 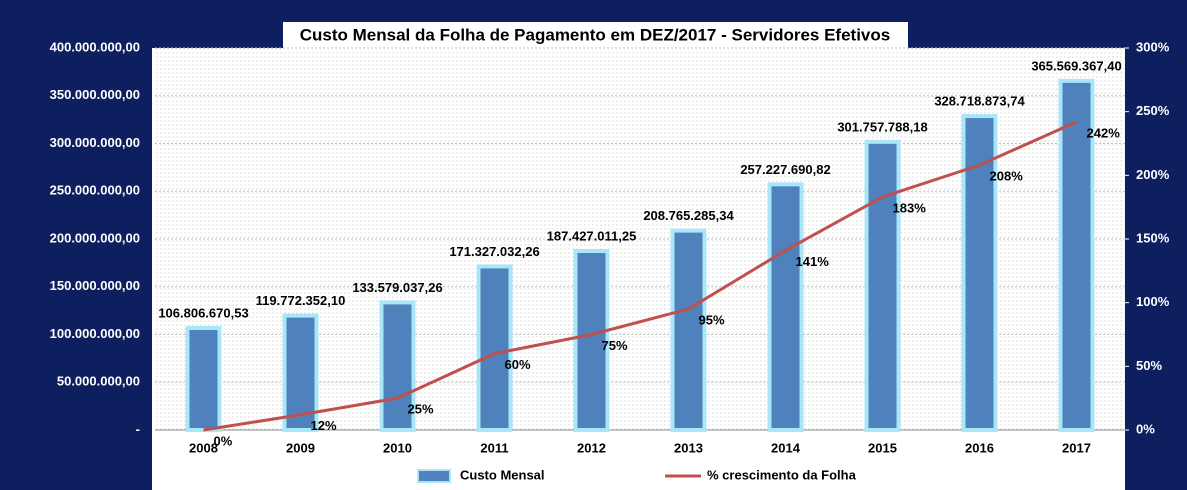 I want to click on y2-tick-label: 150%, so click(x=1153, y=237).